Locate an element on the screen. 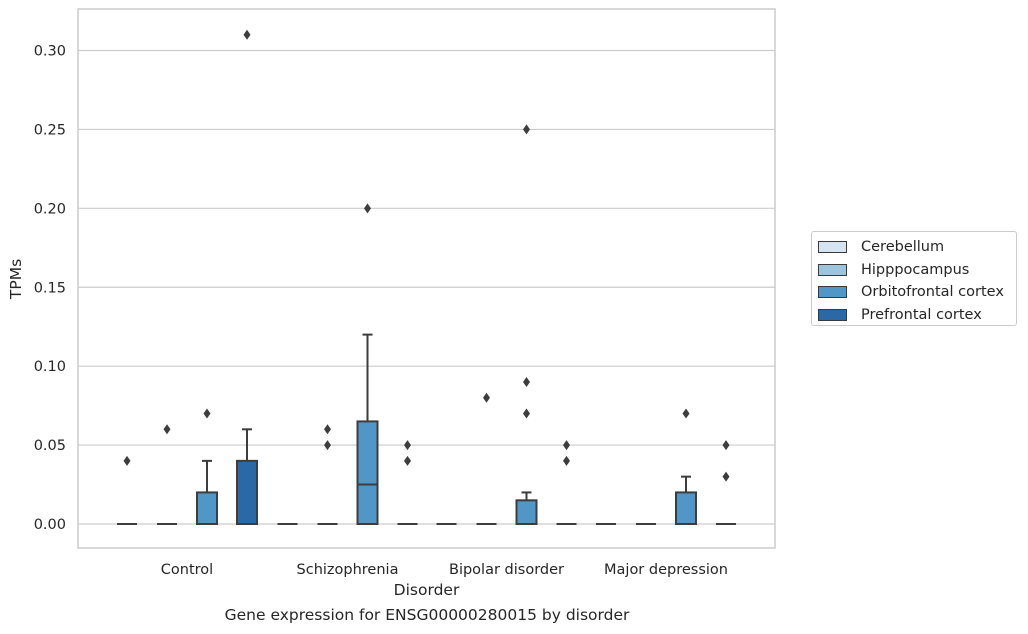 This screenshot has width=1028, height=634. legend-label: Hipppocampus is located at coordinates (915, 269).